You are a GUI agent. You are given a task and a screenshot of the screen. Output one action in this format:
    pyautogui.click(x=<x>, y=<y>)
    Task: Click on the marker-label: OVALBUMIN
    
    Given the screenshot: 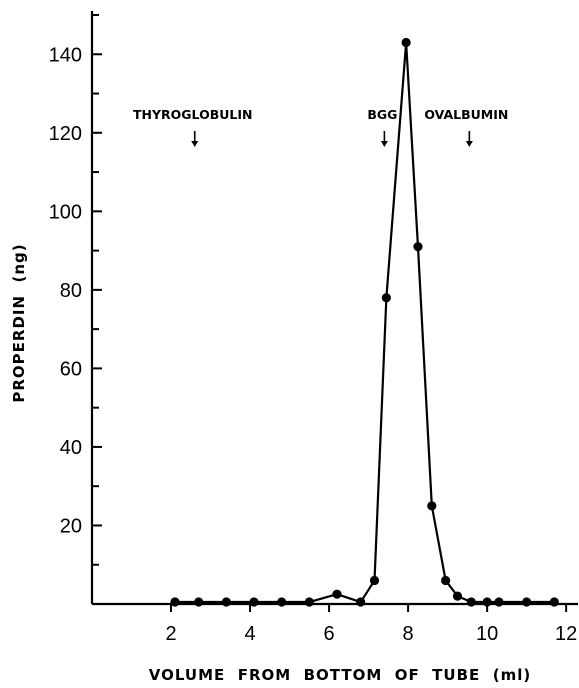 What is the action you would take?
    pyautogui.click(x=466, y=114)
    